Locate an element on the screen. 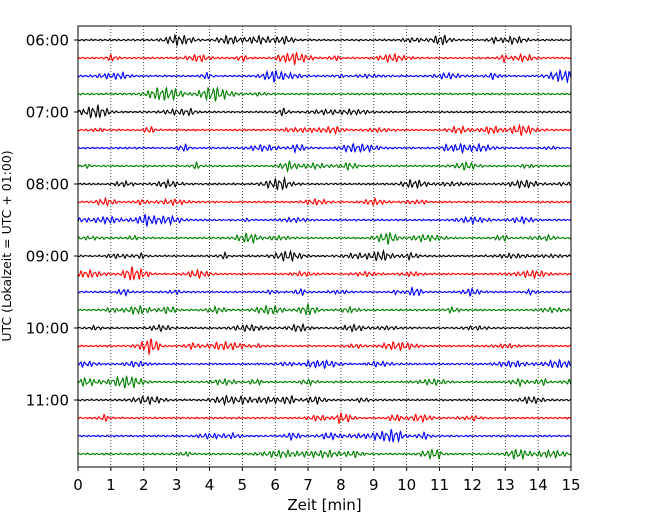  y-tick-label: 11:00 is located at coordinates (47, 401).